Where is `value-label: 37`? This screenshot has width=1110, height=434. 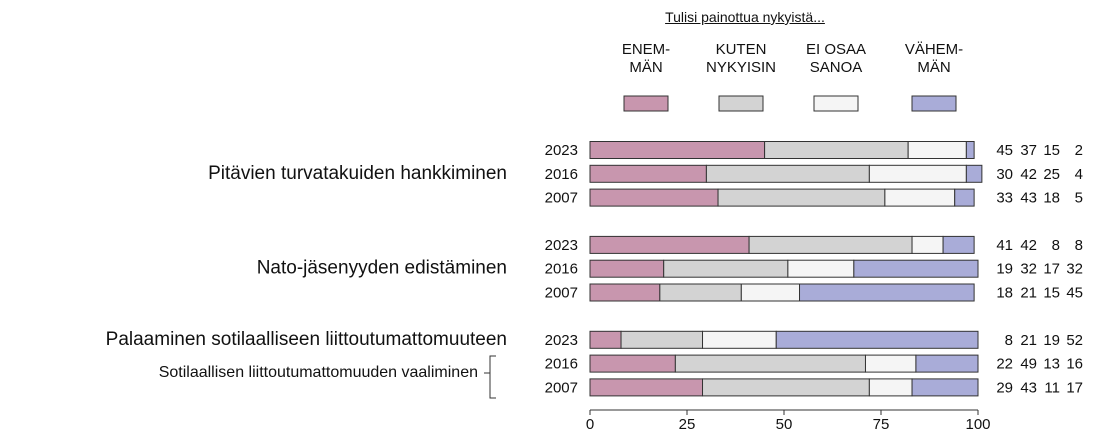 value-label: 37 is located at coordinates (1028, 150).